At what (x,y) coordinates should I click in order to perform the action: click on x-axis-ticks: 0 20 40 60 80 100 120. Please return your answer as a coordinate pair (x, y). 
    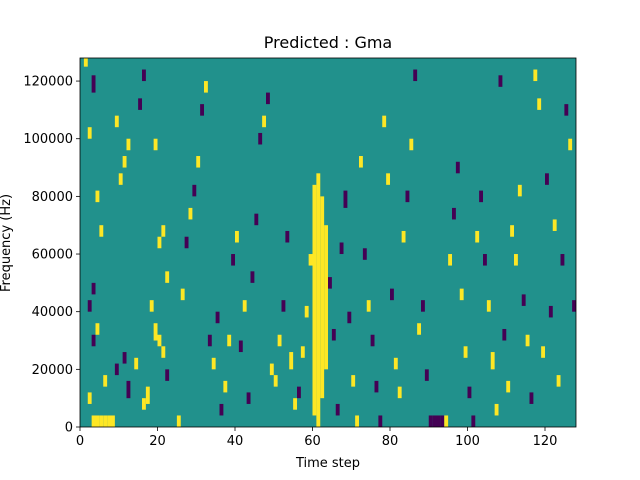
    Looking at the image, I should click on (316, 438).